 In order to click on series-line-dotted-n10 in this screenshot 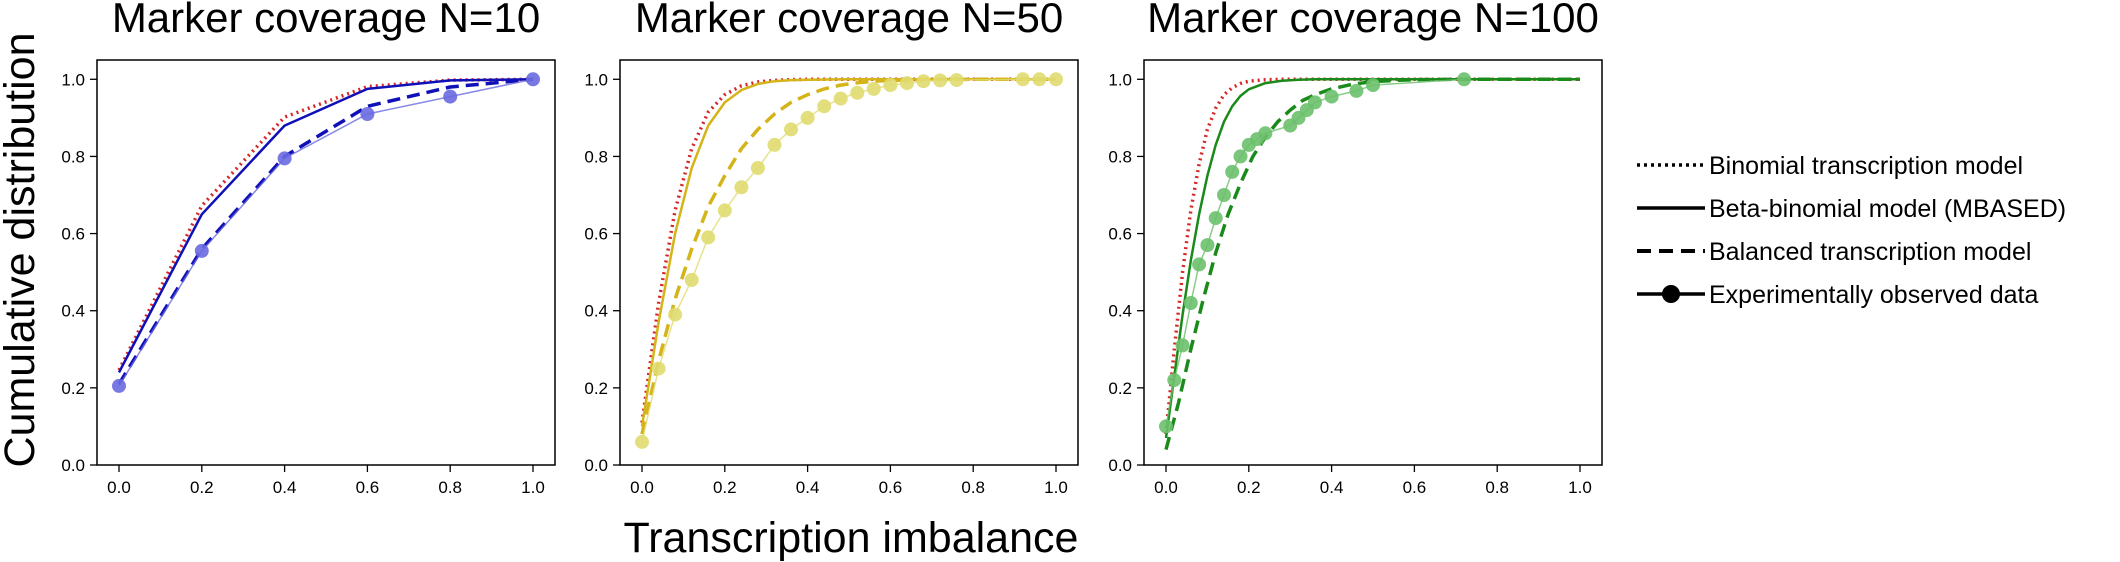, I will do `click(325, 224)`.